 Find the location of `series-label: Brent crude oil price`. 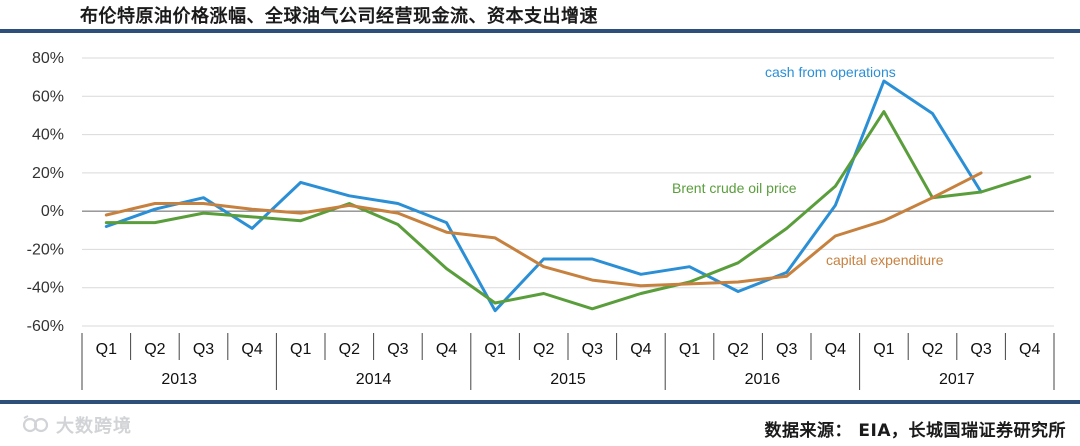

series-label: Brent crude oil price is located at coordinates (734, 188).